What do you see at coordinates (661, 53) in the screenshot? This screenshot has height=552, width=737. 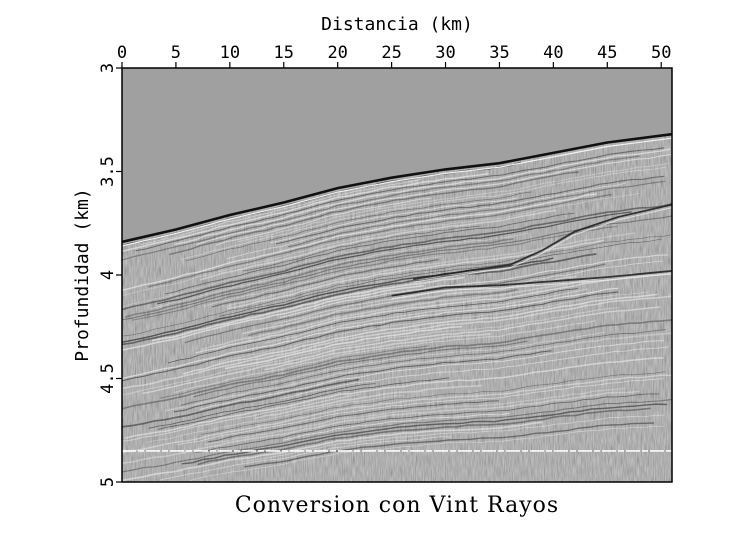 I see `x-tick-label: 50` at bounding box center [661, 53].